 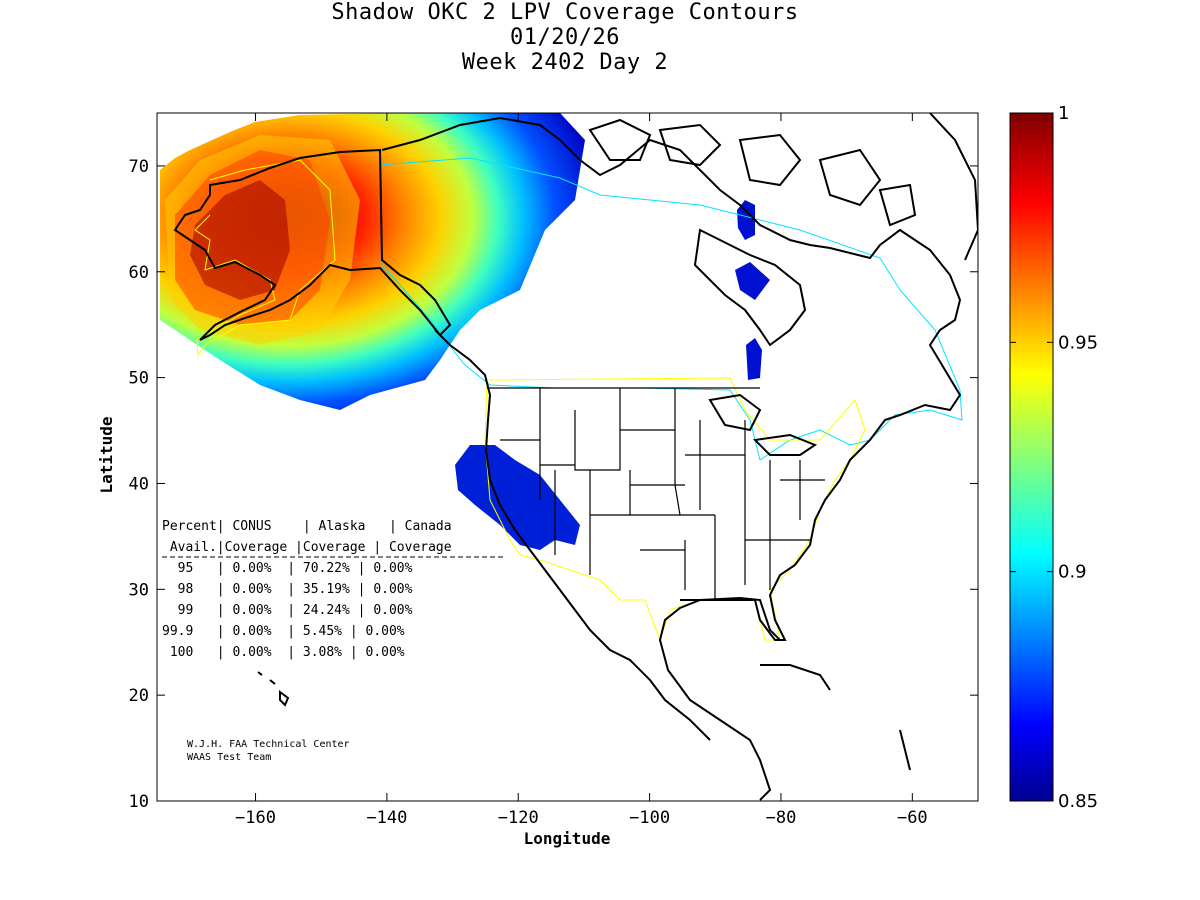 I want to click on chart-title: Shadow OKC 2 LPV Coverage Contours, so click(x=565, y=12).